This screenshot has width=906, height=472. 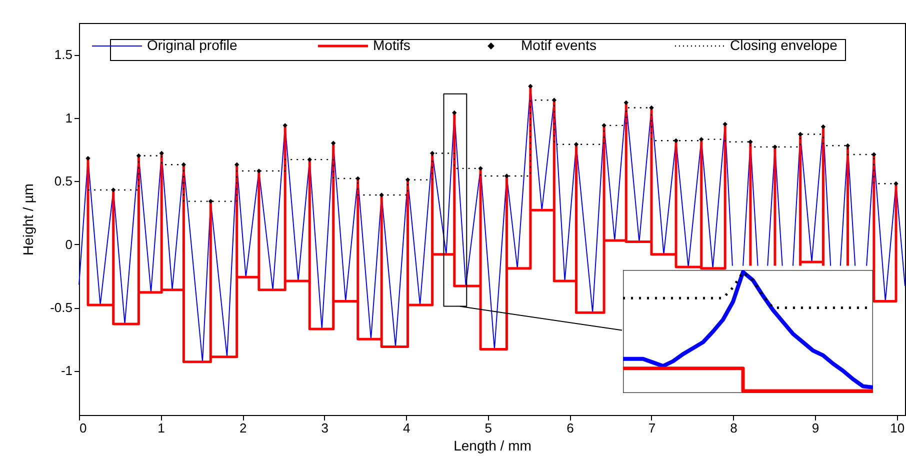 What do you see at coordinates (192, 45) in the screenshot?
I see `legend-label: Original profile` at bounding box center [192, 45].